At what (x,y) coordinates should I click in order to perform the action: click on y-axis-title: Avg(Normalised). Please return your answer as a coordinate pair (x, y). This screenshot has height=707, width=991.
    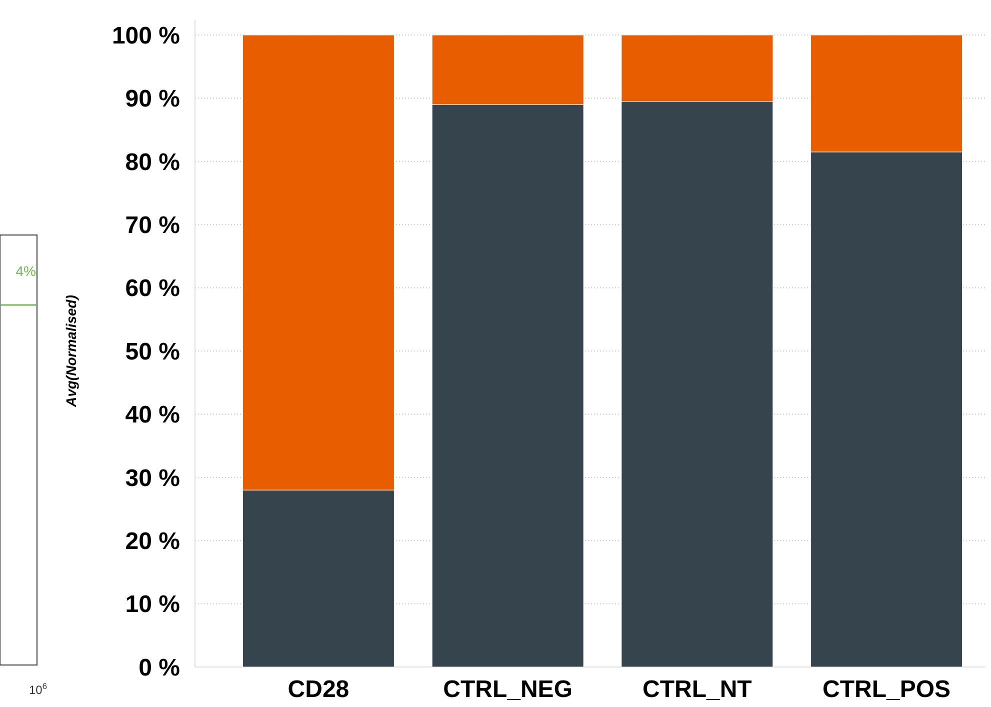
    Looking at the image, I should click on (71, 351).